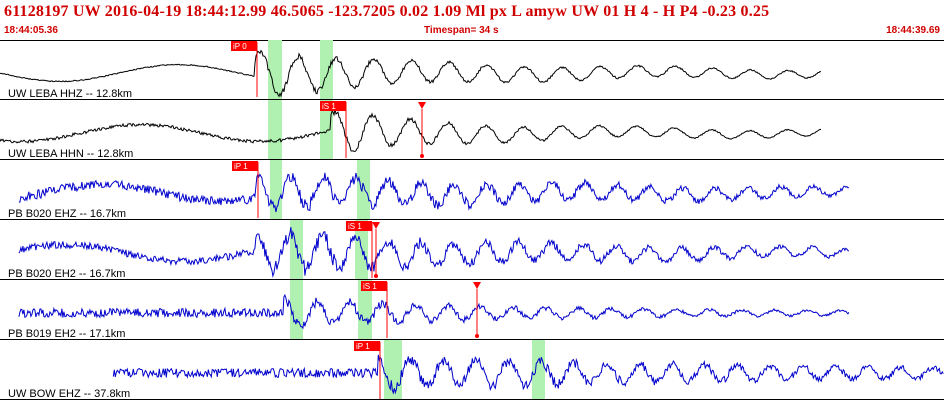 Image resolution: width=944 pixels, height=400 pixels. What do you see at coordinates (69, 394) in the screenshot?
I see `station-label: UW BOW EHZ -- 37.8km` at bounding box center [69, 394].